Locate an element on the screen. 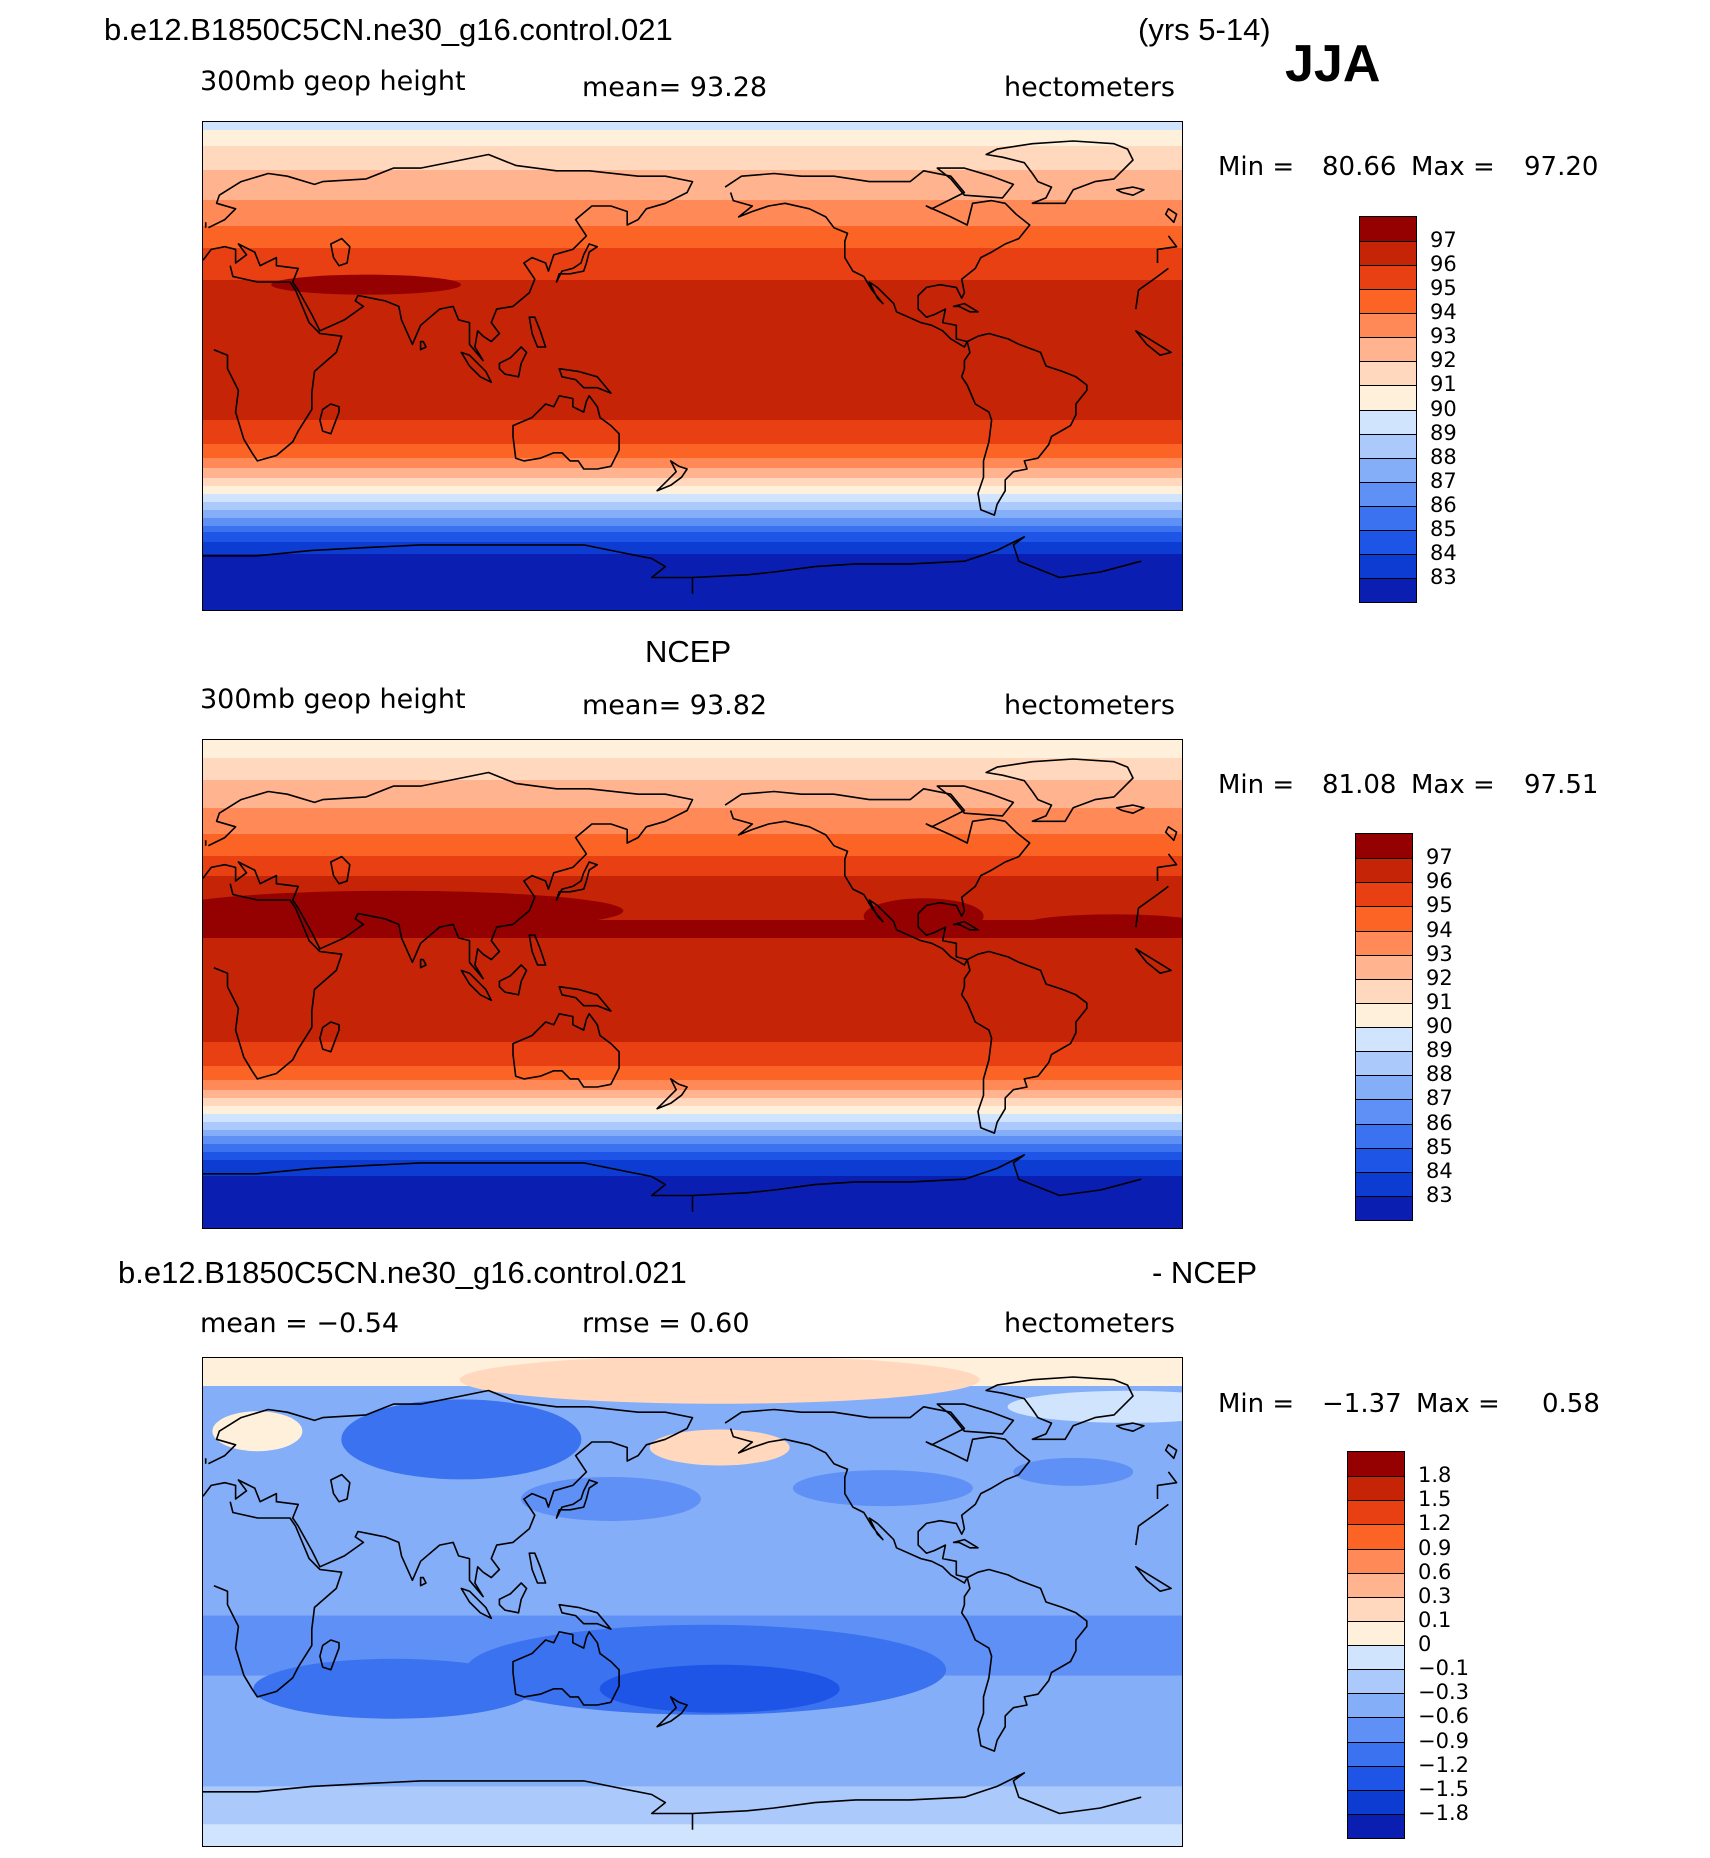 The height and width of the screenshot is (1858, 1710). colorbar-label: 93 is located at coordinates (1439, 953).